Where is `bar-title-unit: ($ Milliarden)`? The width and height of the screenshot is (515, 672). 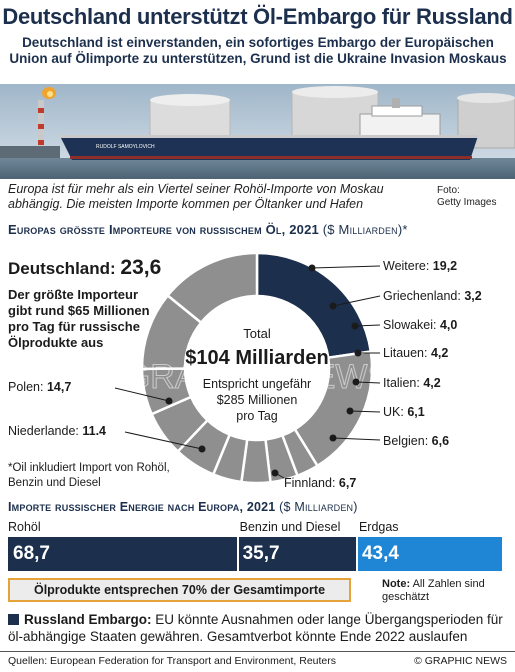 bar-title-unit: ($ Milliarden) is located at coordinates (318, 507).